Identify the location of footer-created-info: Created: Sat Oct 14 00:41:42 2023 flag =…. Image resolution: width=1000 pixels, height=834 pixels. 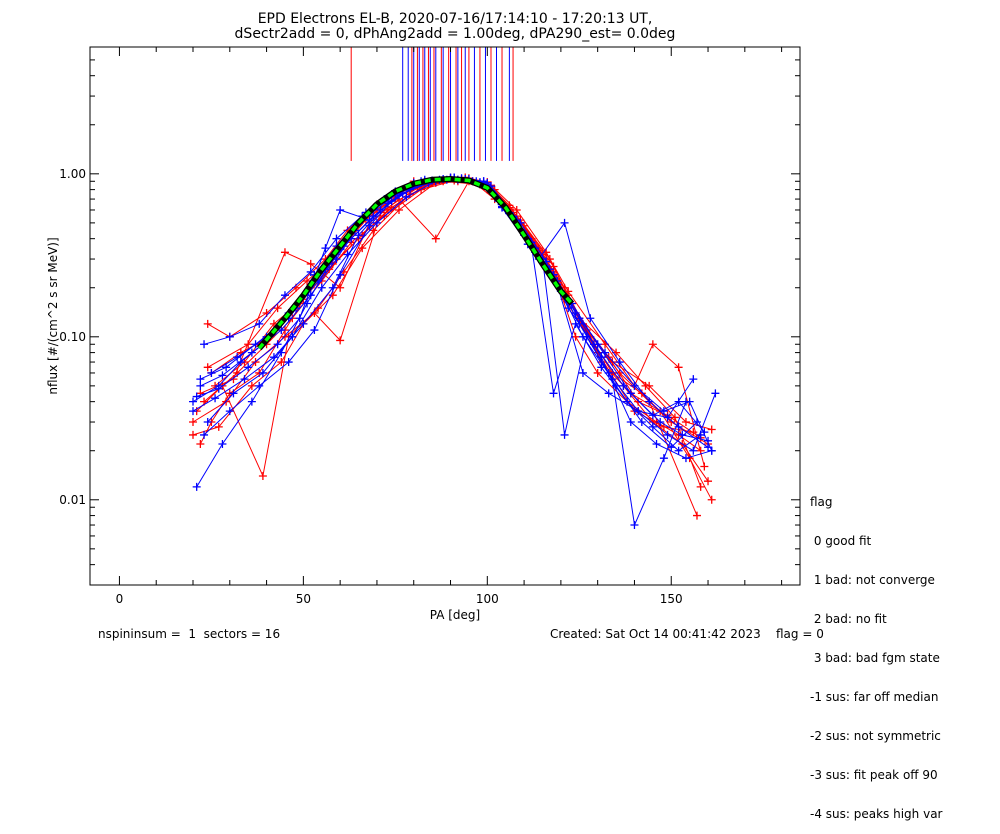
(687, 634).